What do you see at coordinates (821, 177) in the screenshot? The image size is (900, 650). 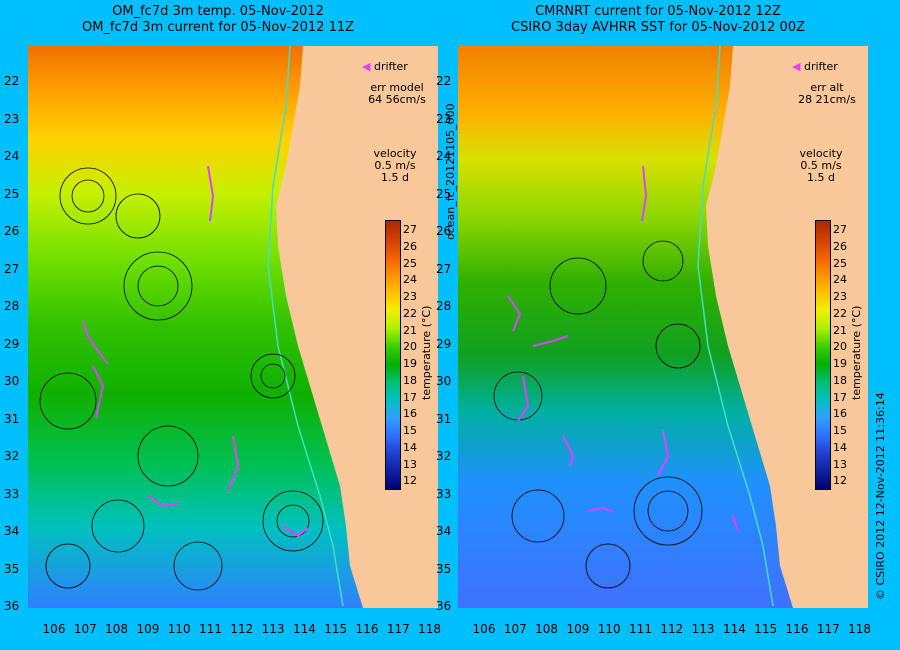 I see `right-velocity-time: 1.5 d` at bounding box center [821, 177].